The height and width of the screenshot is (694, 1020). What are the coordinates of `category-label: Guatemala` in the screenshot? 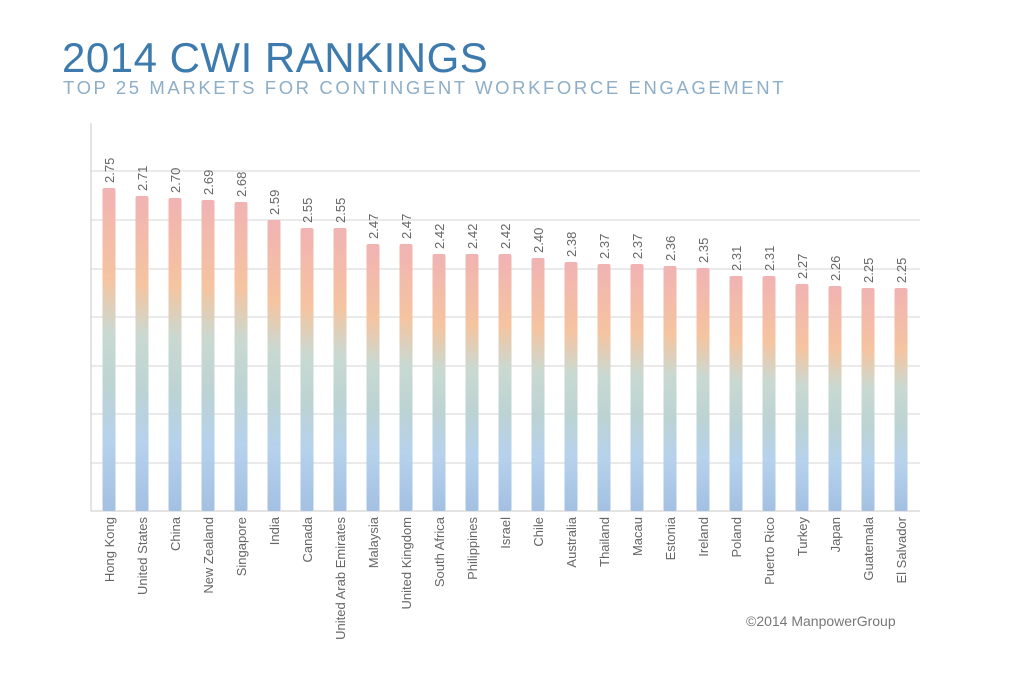 It's located at (868, 548).